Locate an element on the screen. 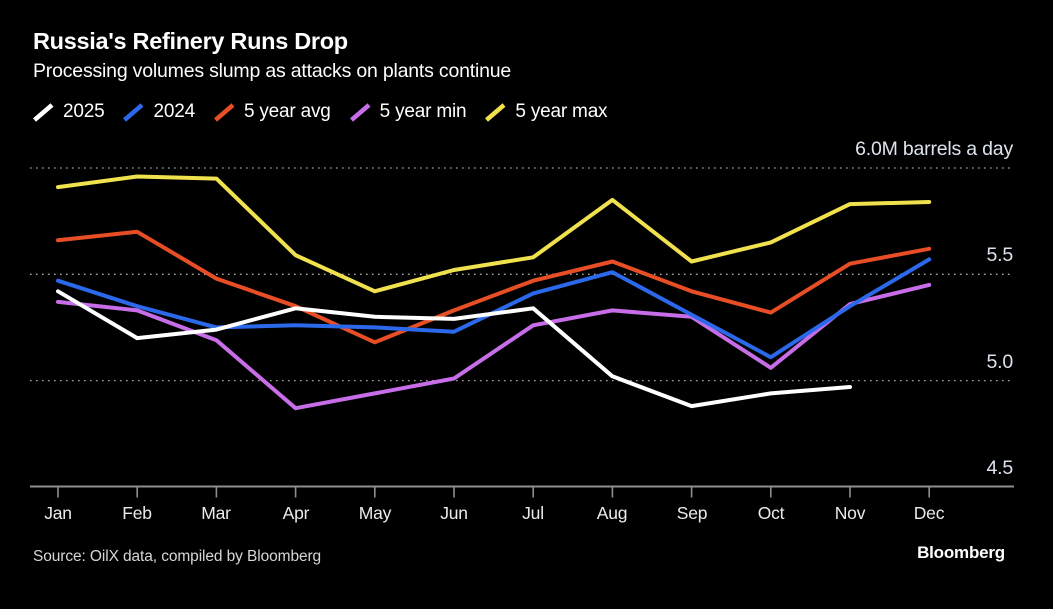 The height and width of the screenshot is (609, 1053). series-line-2025 is located at coordinates (454, 349).